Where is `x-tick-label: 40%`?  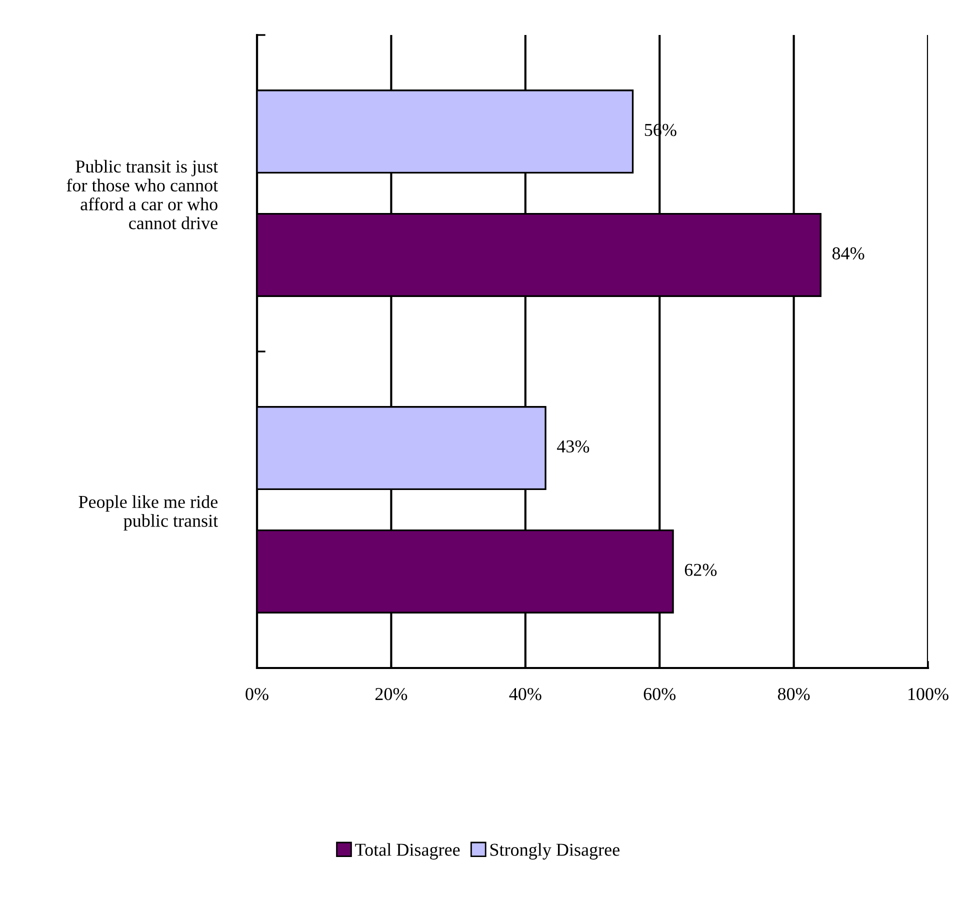
x-tick-label: 40% is located at coordinates (525, 694).